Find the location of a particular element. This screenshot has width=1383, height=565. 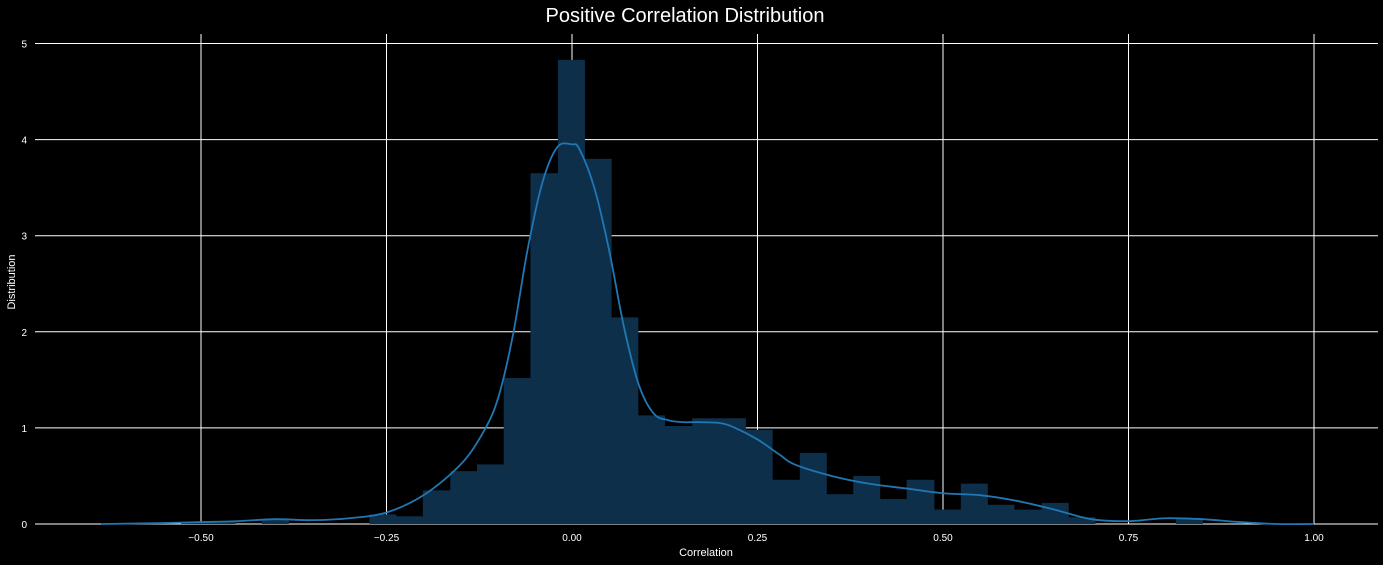

x-tick-label: 0.25 is located at coordinates (758, 538).